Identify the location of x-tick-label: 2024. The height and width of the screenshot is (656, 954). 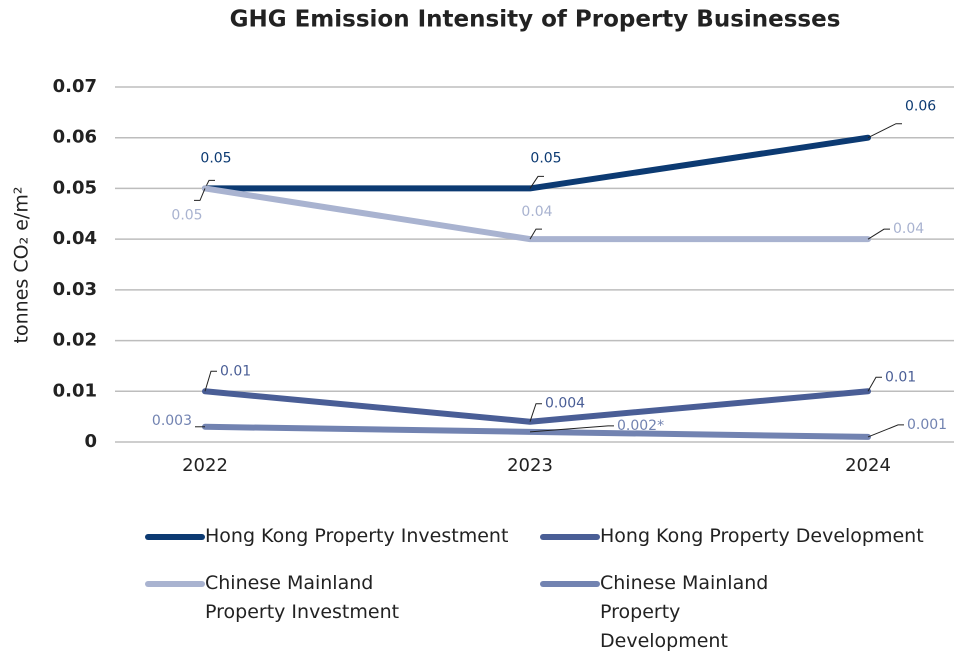
(868, 465).